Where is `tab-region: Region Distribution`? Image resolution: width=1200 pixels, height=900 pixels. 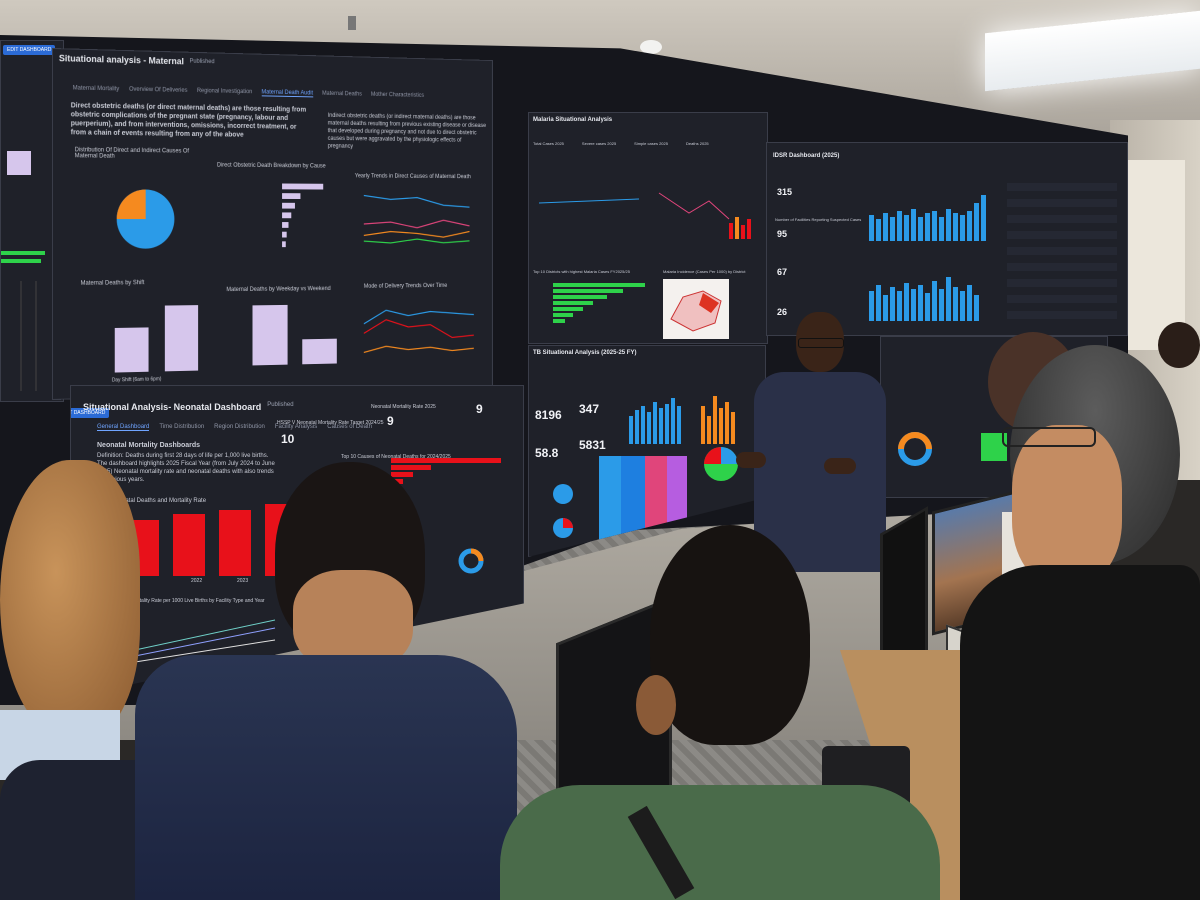 tab-region: Region Distribution is located at coordinates (239, 427).